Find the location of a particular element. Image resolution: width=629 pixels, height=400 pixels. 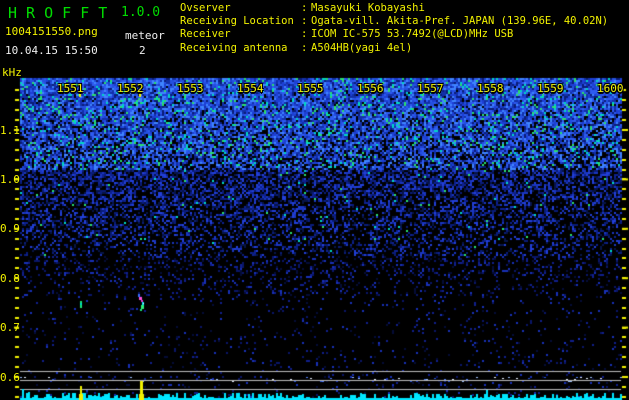

freq-axis-label: 1.0 is located at coordinates (10, 179).